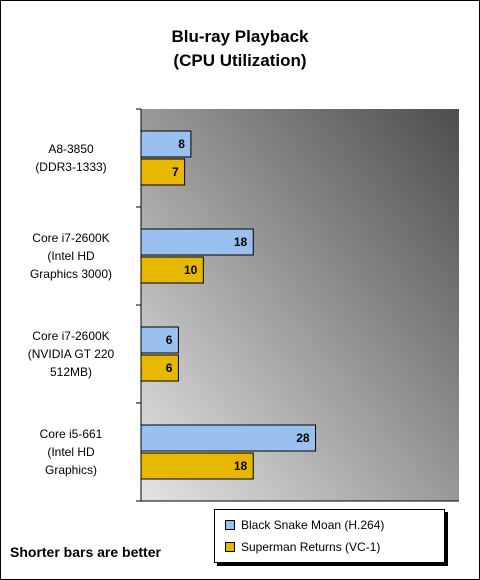 This screenshot has height=580, width=480. What do you see at coordinates (71, 434) in the screenshot?
I see `category-label-line: Core i5-661` at bounding box center [71, 434].